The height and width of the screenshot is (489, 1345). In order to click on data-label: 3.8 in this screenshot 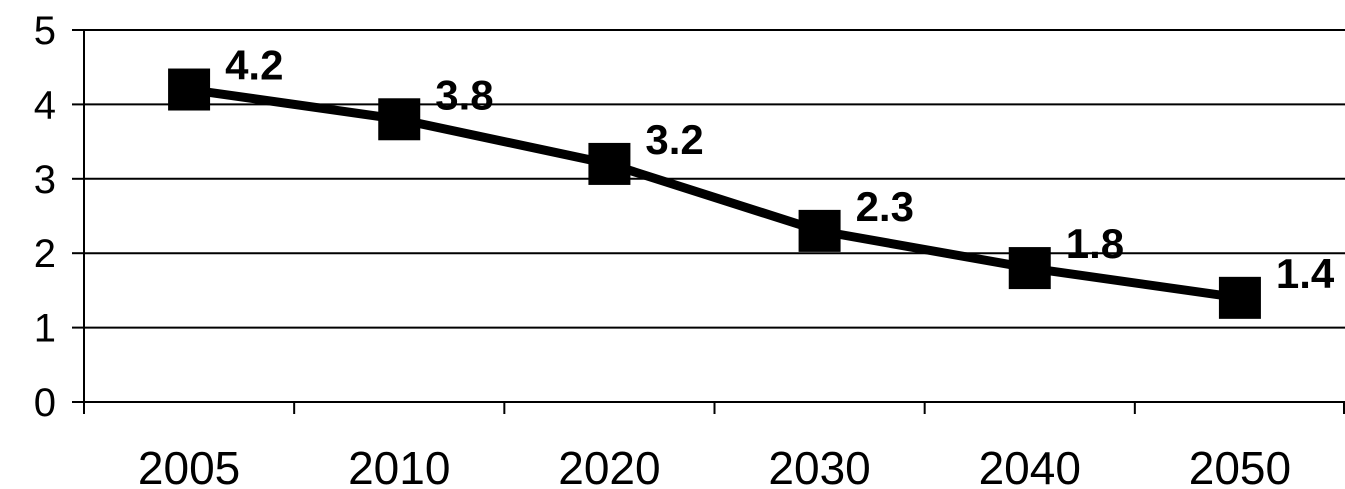, I will do `click(464, 94)`.